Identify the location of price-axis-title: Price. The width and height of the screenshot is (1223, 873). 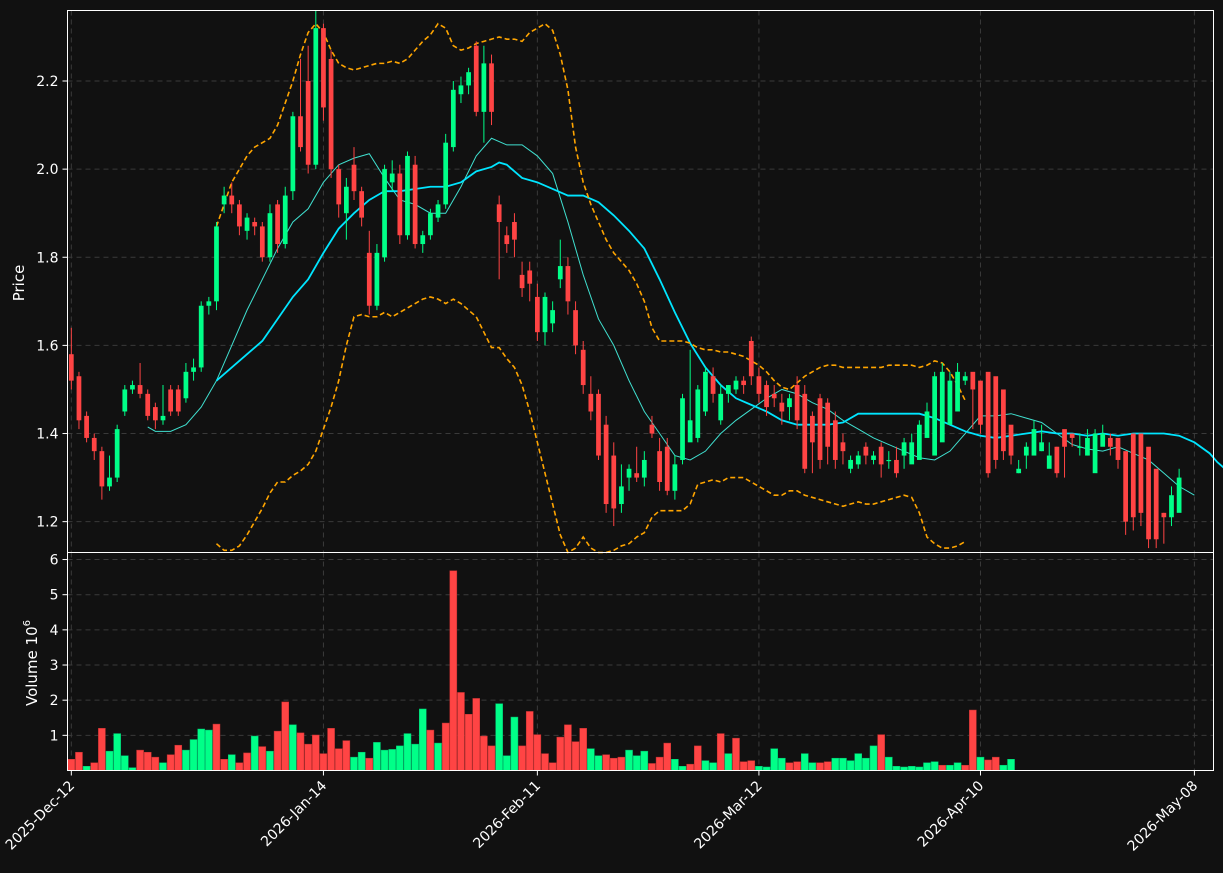
(19, 283).